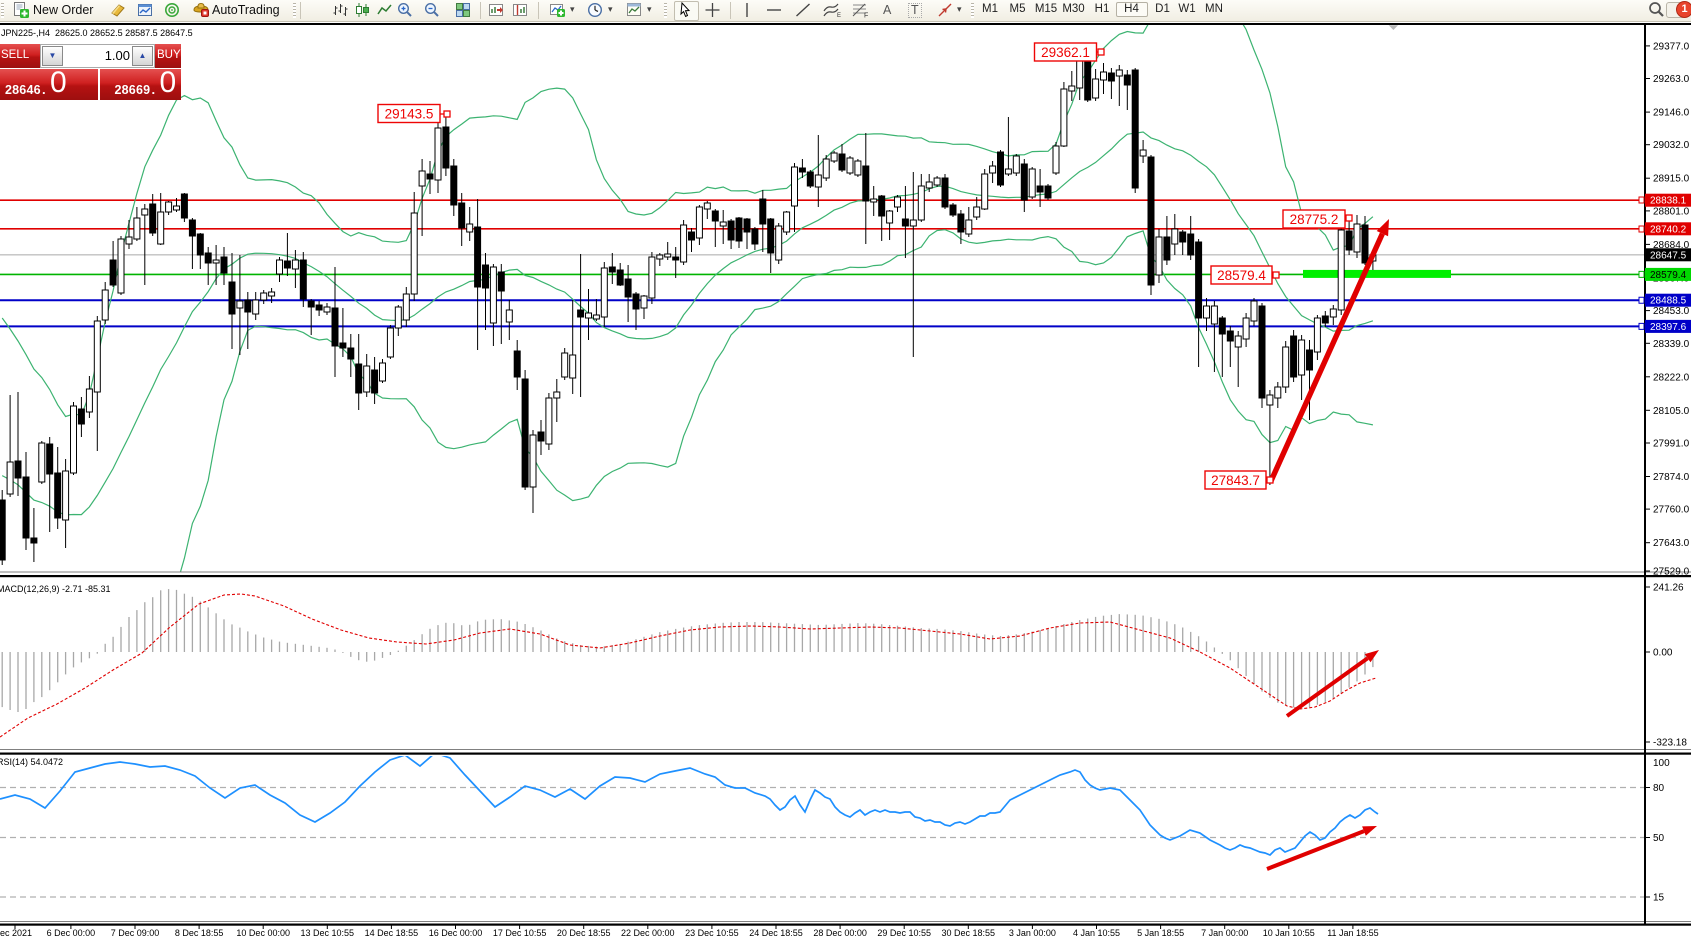 This screenshot has height=940, width=1691. Describe the element at coordinates (776, 933) in the screenshot. I see `svg-text: 24 Dec 18:55` at that location.